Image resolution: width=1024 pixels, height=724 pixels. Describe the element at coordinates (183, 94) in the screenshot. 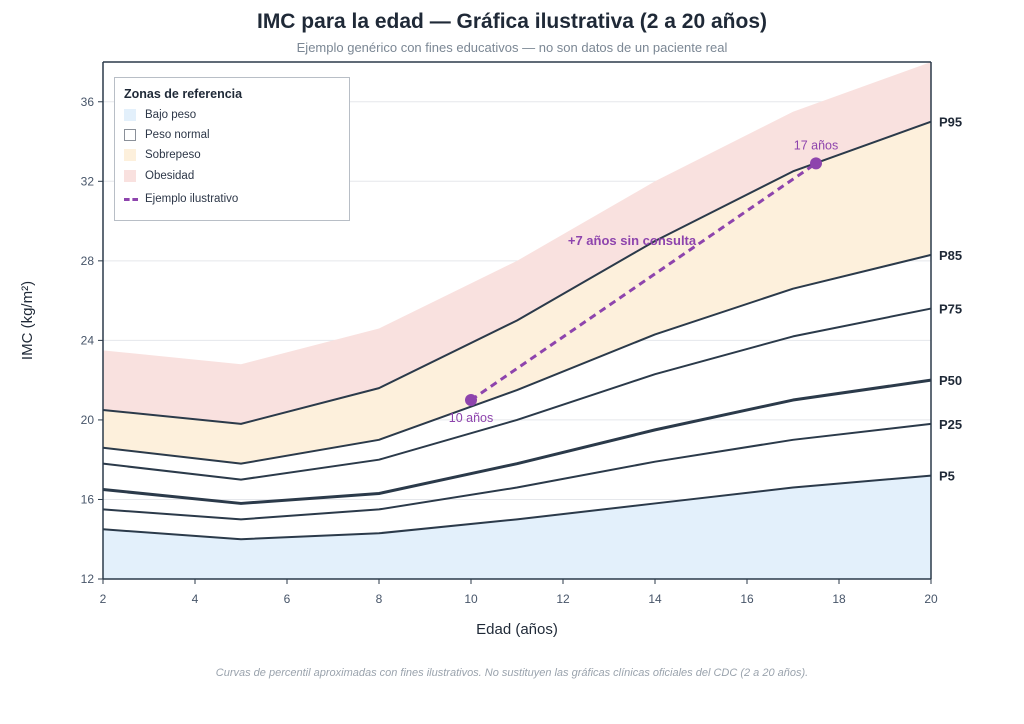

I see `legend-title: Zonas de referencia` at that location.